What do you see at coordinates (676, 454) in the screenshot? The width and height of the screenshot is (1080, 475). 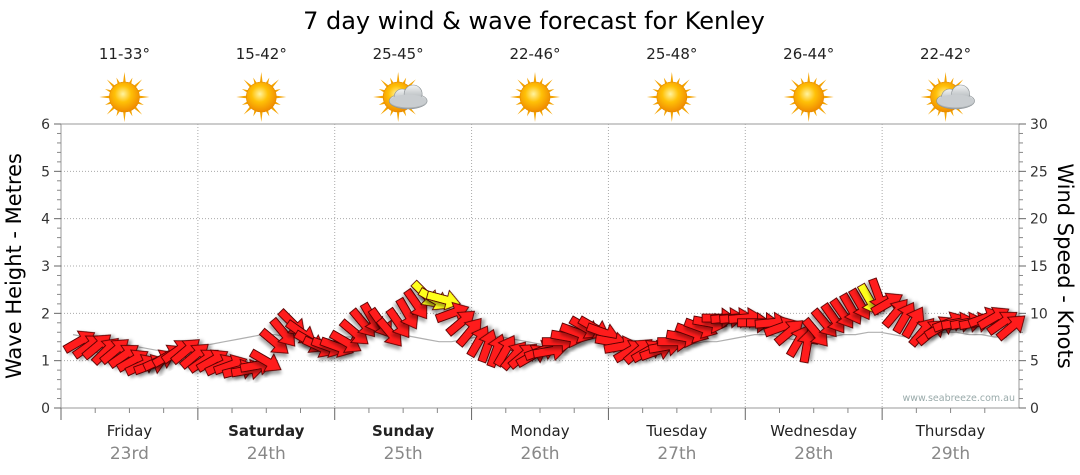 I see `date-label: 27th` at bounding box center [676, 454].